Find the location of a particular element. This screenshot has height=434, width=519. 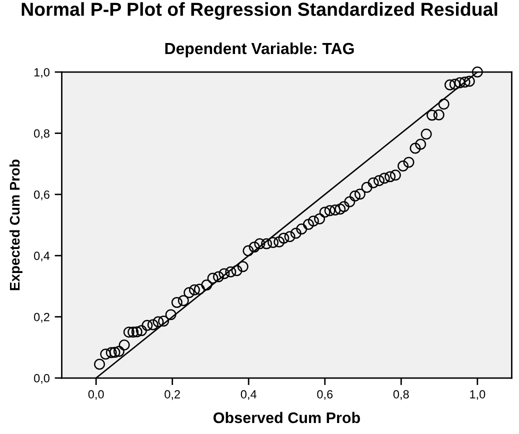

y-tick-label: 0,8 is located at coordinates (42, 134).